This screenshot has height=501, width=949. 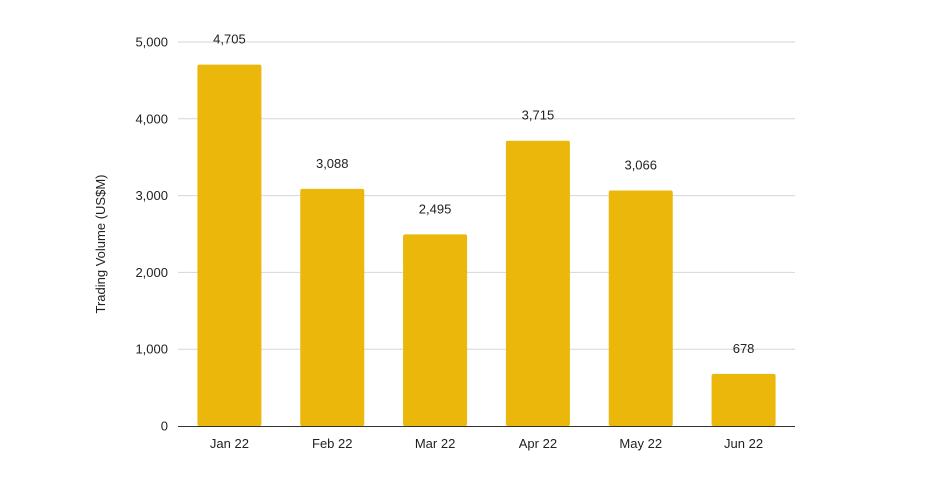 What do you see at coordinates (151, 118) in the screenshot?
I see `y-tick-label: 4,000` at bounding box center [151, 118].